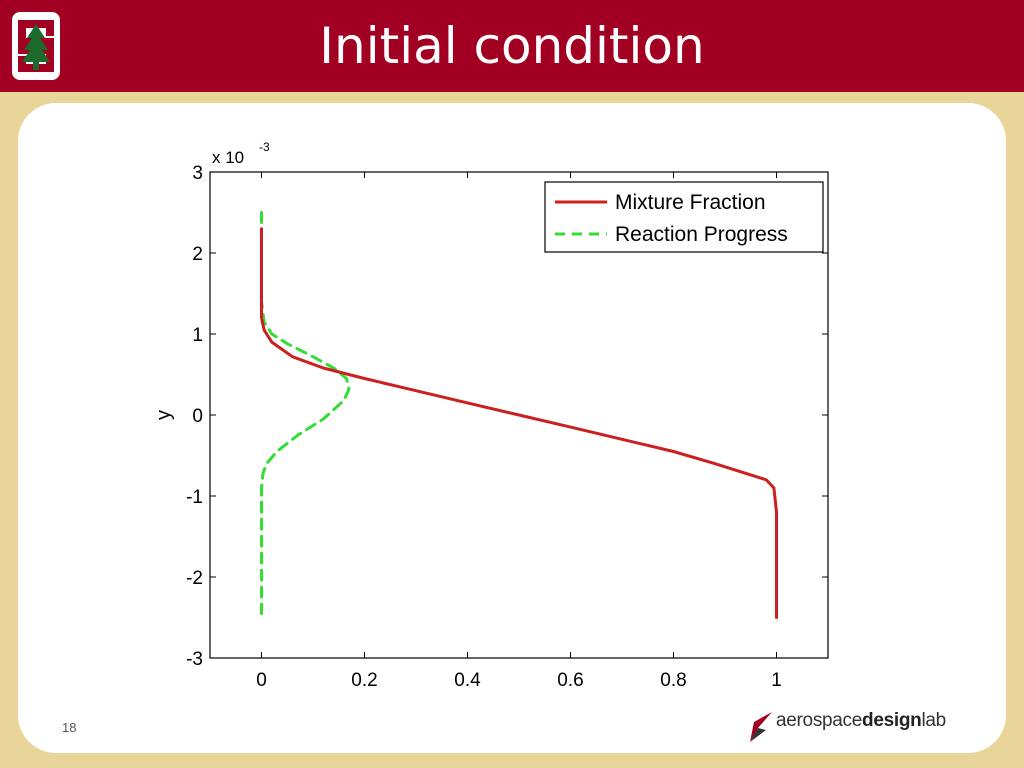 The width and height of the screenshot is (1024, 768). I want to click on brand-text: aerospacedesignlab, so click(861, 721).